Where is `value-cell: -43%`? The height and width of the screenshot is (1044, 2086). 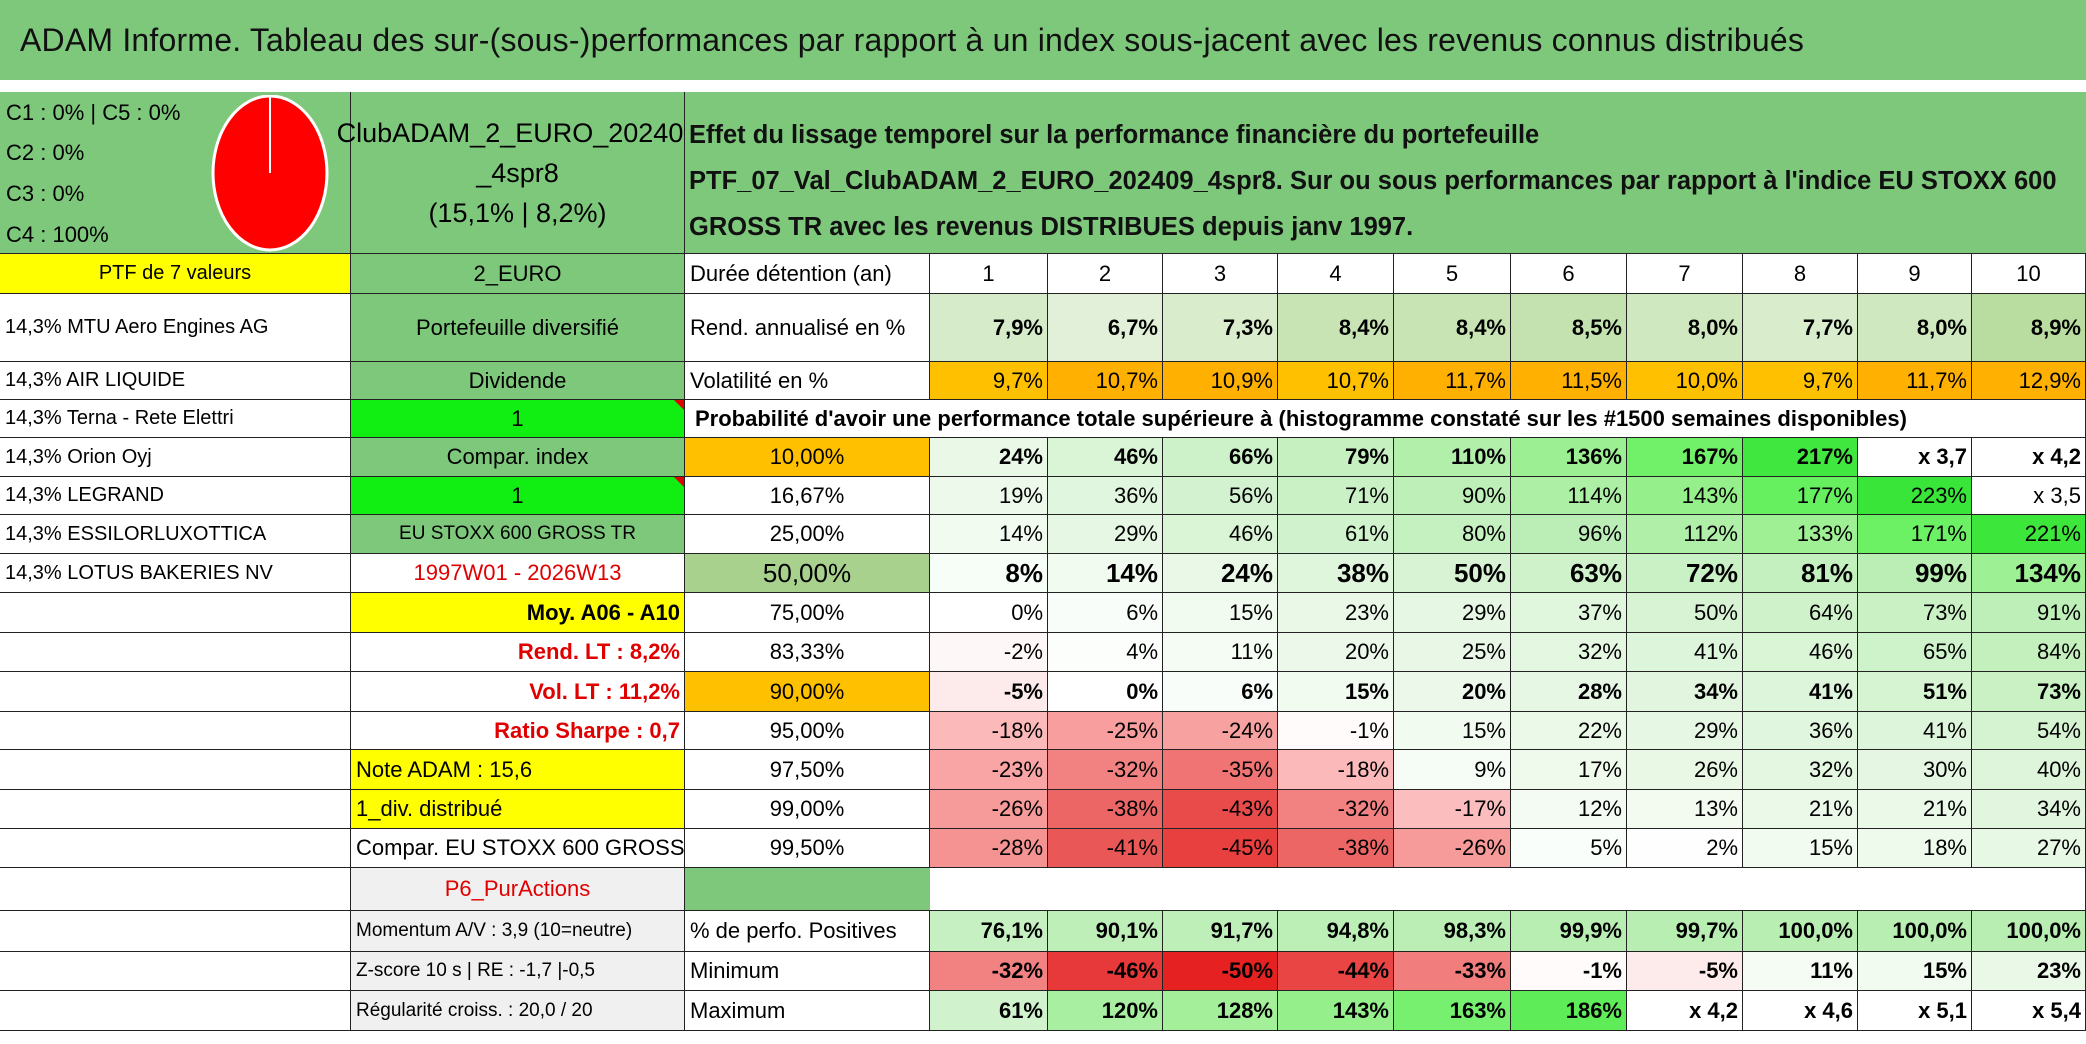 value-cell: -43% is located at coordinates (1220, 809).